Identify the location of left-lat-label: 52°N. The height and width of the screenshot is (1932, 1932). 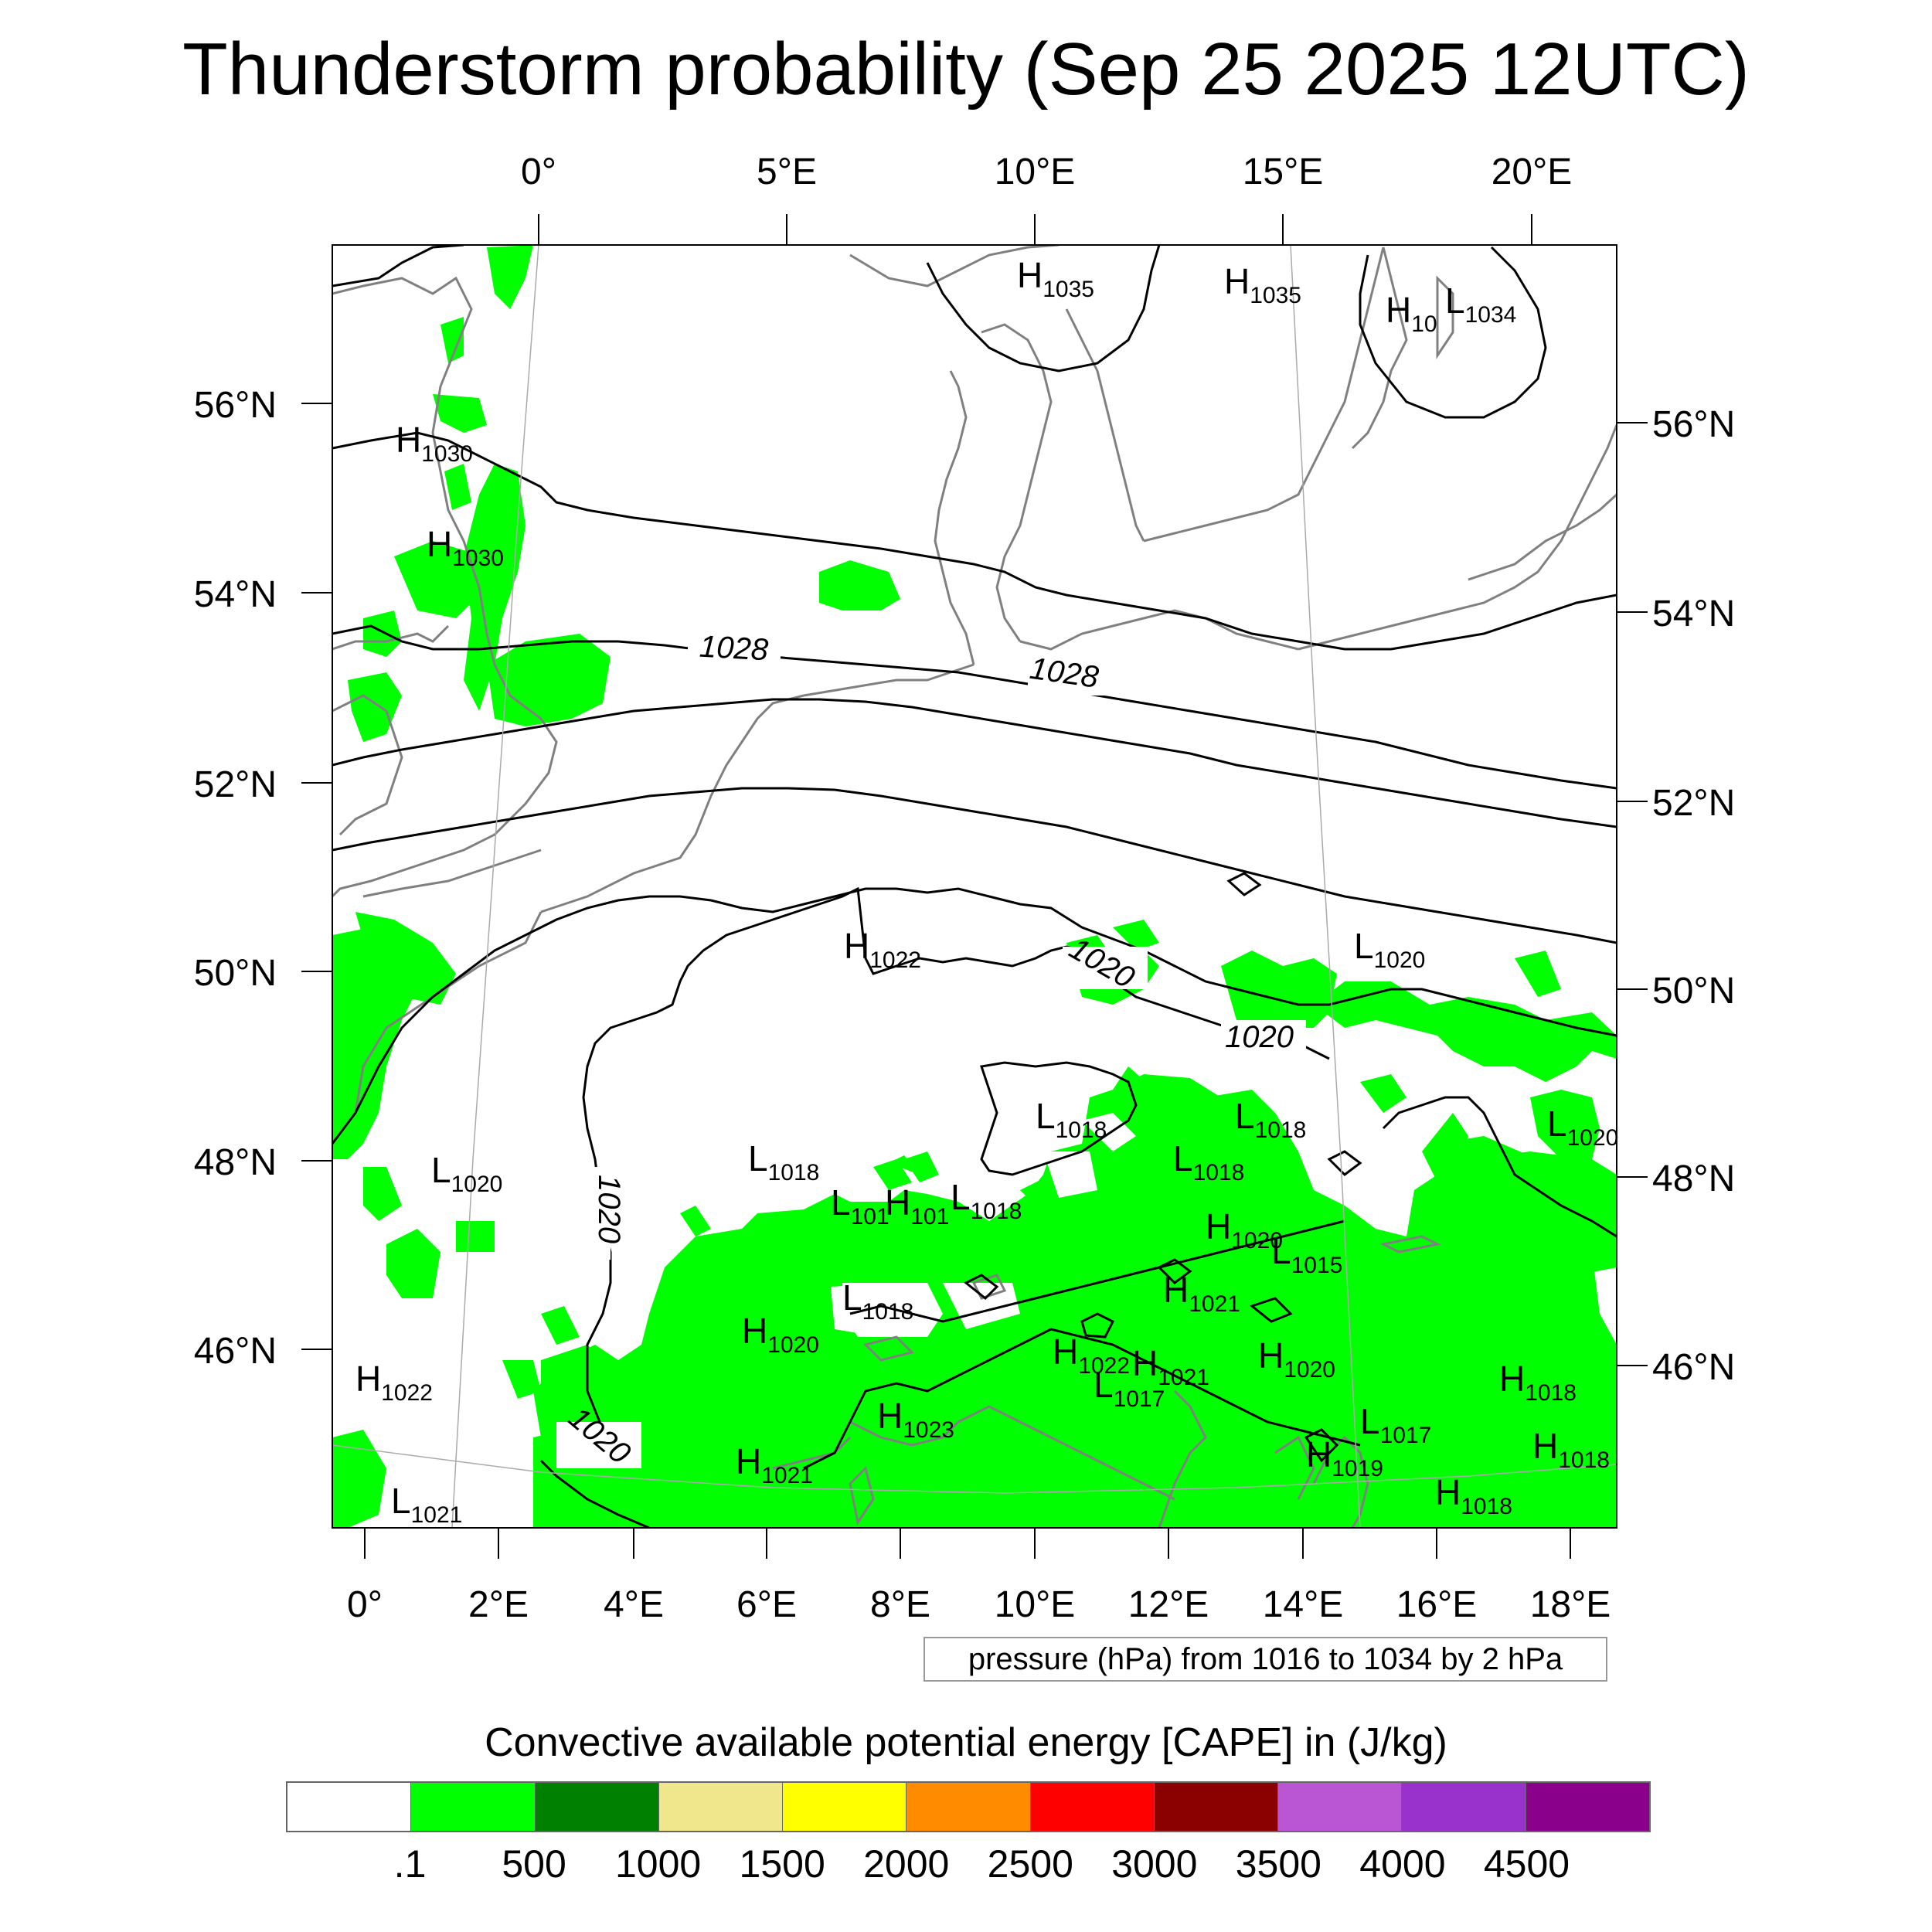
(236, 784).